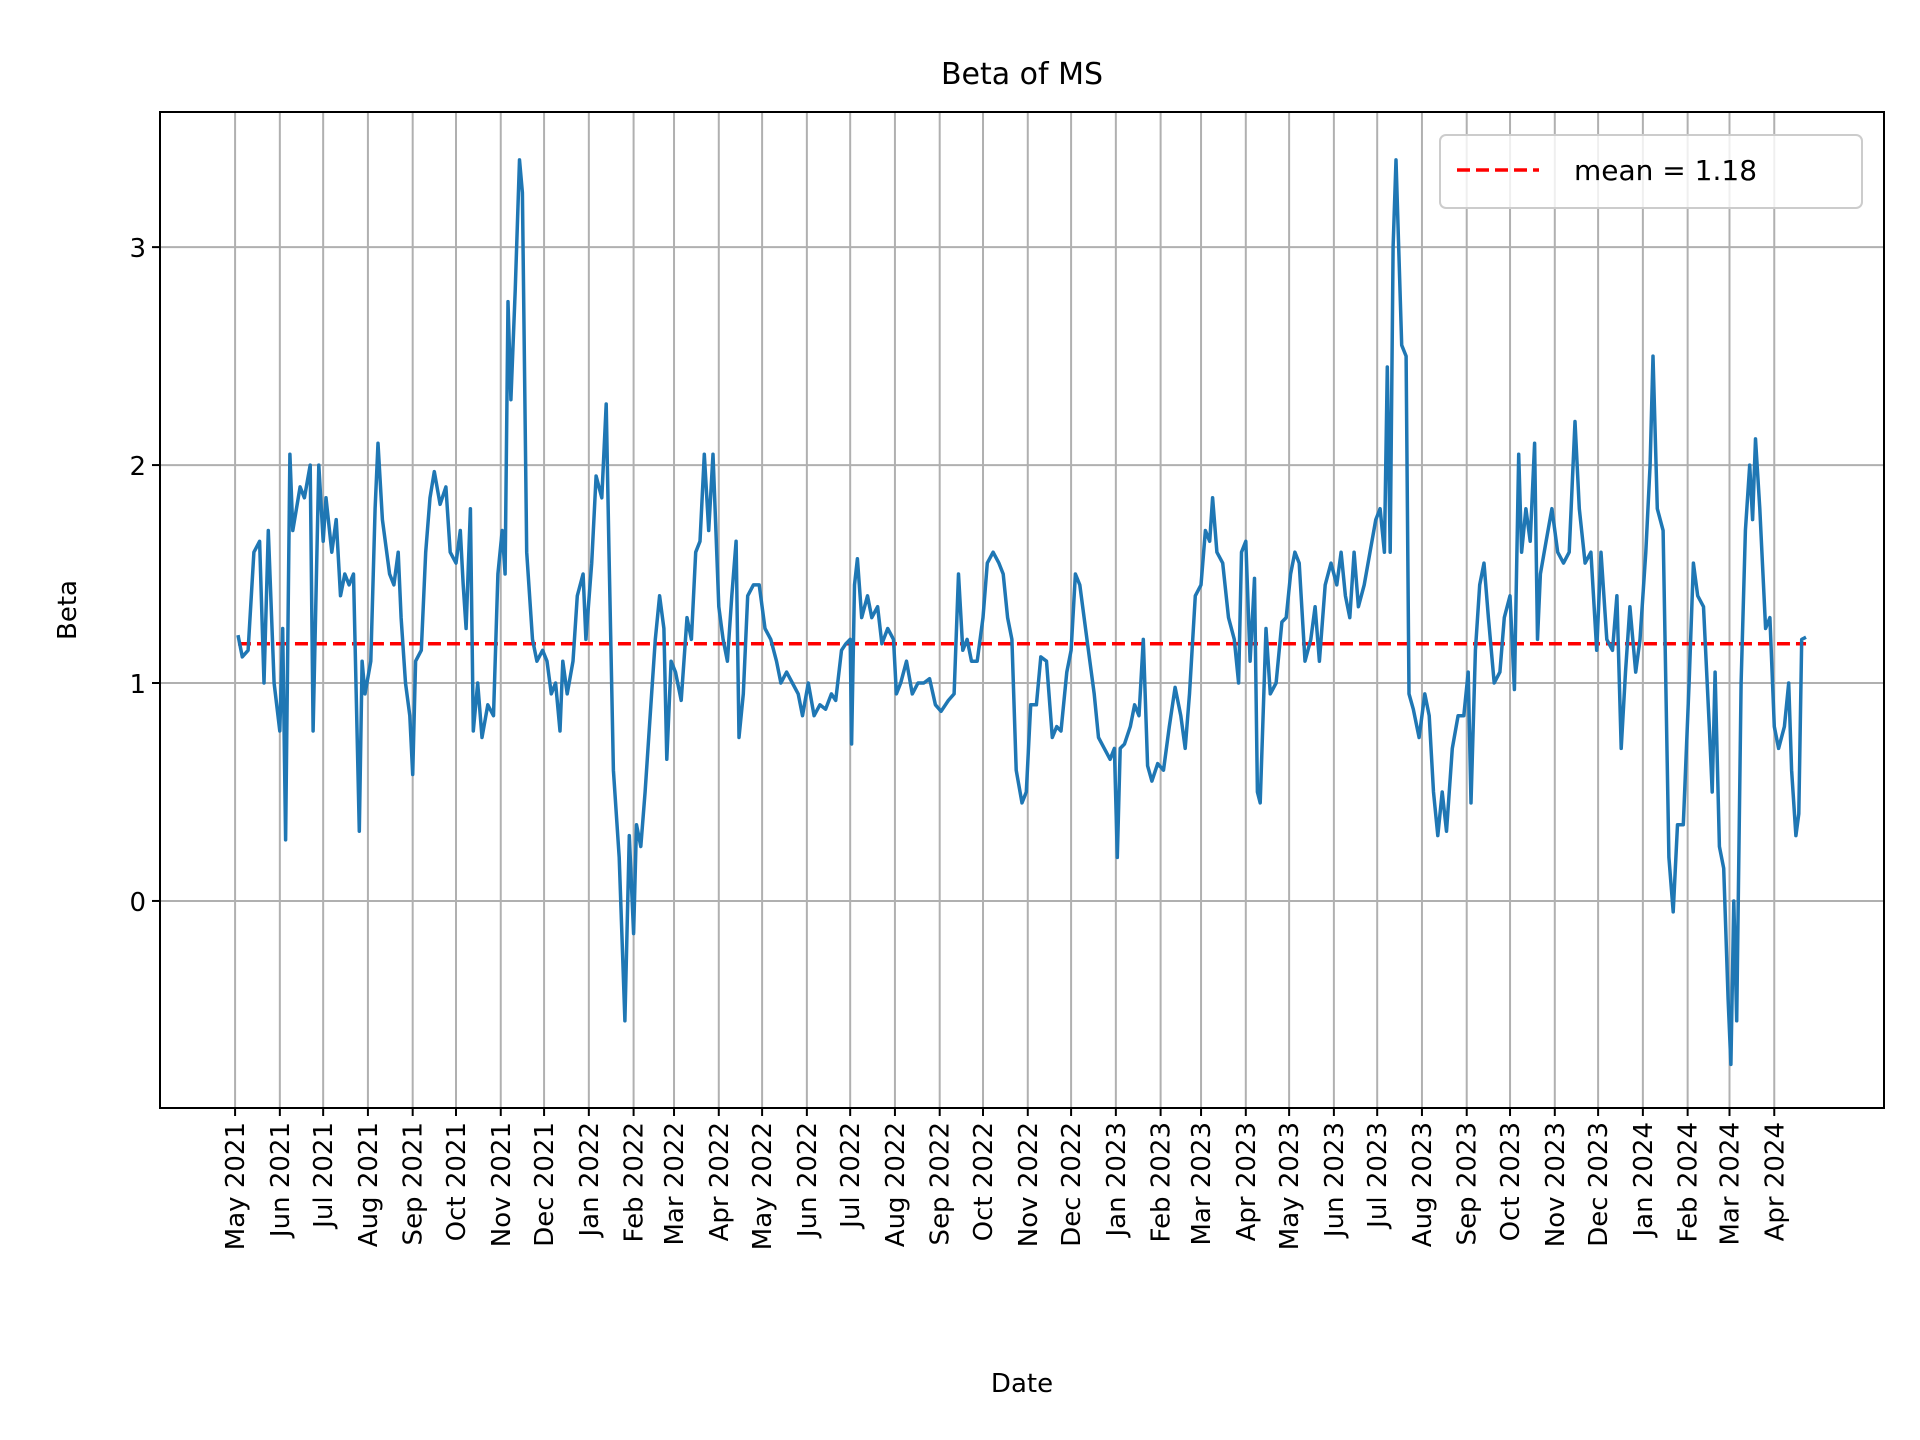 The width and height of the screenshot is (1920, 1440). Describe the element at coordinates (1335, 1180) in the screenshot. I see `x-tick-label: Jun 2023` at that location.